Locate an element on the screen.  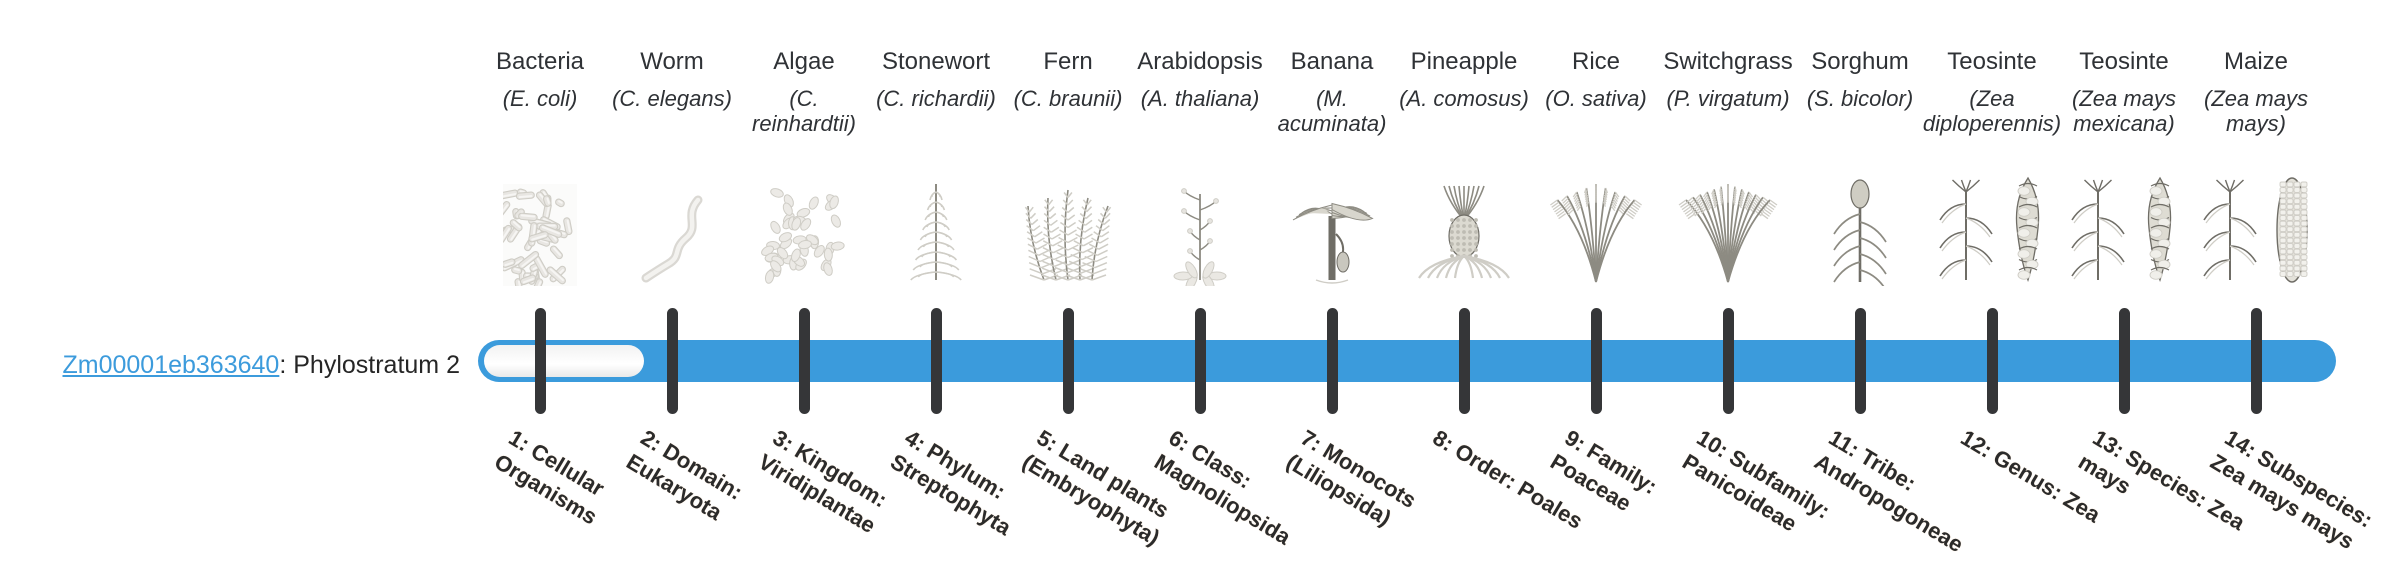
gene-id-link: Zm00001eb363640 is located at coordinates (171, 365).